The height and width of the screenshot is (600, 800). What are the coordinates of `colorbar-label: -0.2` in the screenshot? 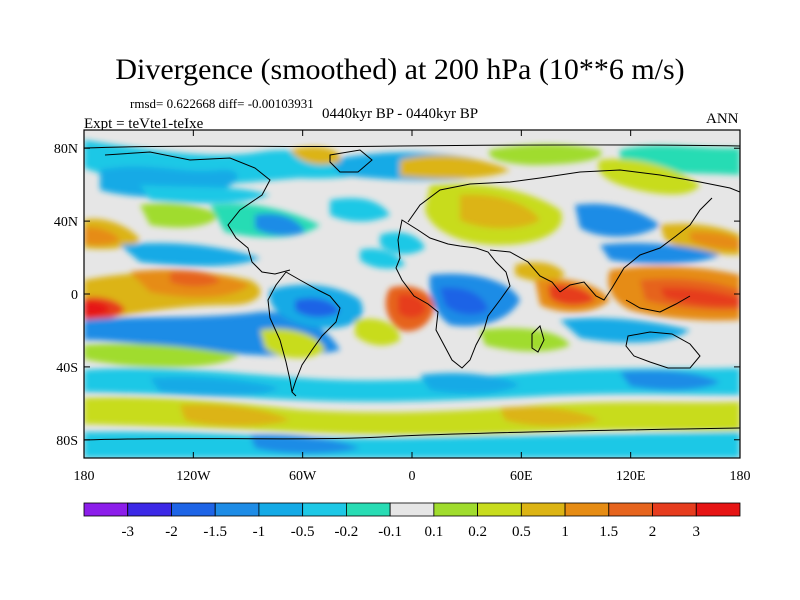 It's located at (347, 532).